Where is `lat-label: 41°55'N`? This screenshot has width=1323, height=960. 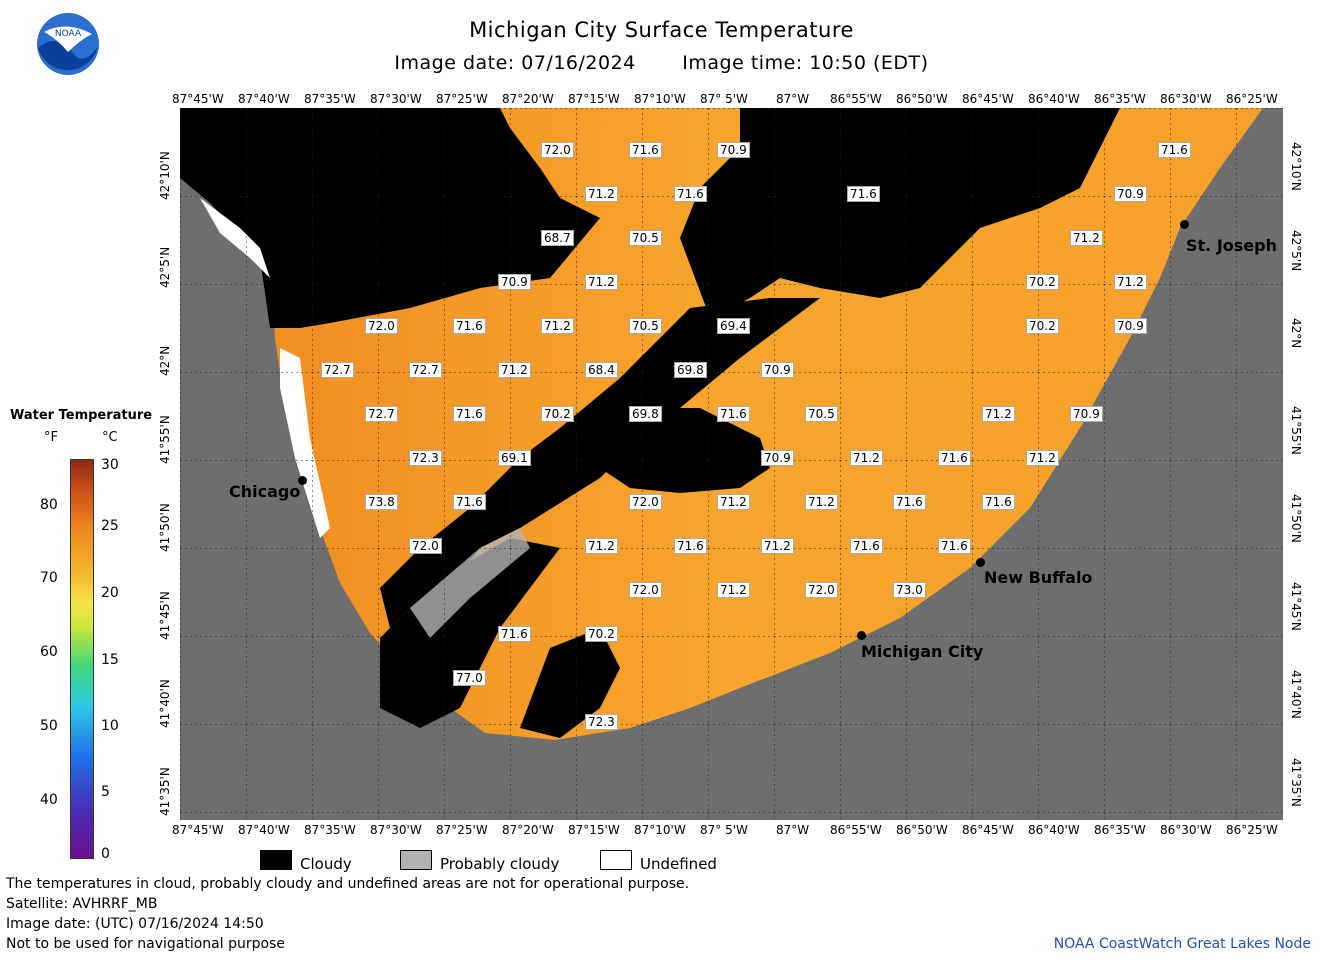
lat-label: 41°55'N is located at coordinates (165, 439).